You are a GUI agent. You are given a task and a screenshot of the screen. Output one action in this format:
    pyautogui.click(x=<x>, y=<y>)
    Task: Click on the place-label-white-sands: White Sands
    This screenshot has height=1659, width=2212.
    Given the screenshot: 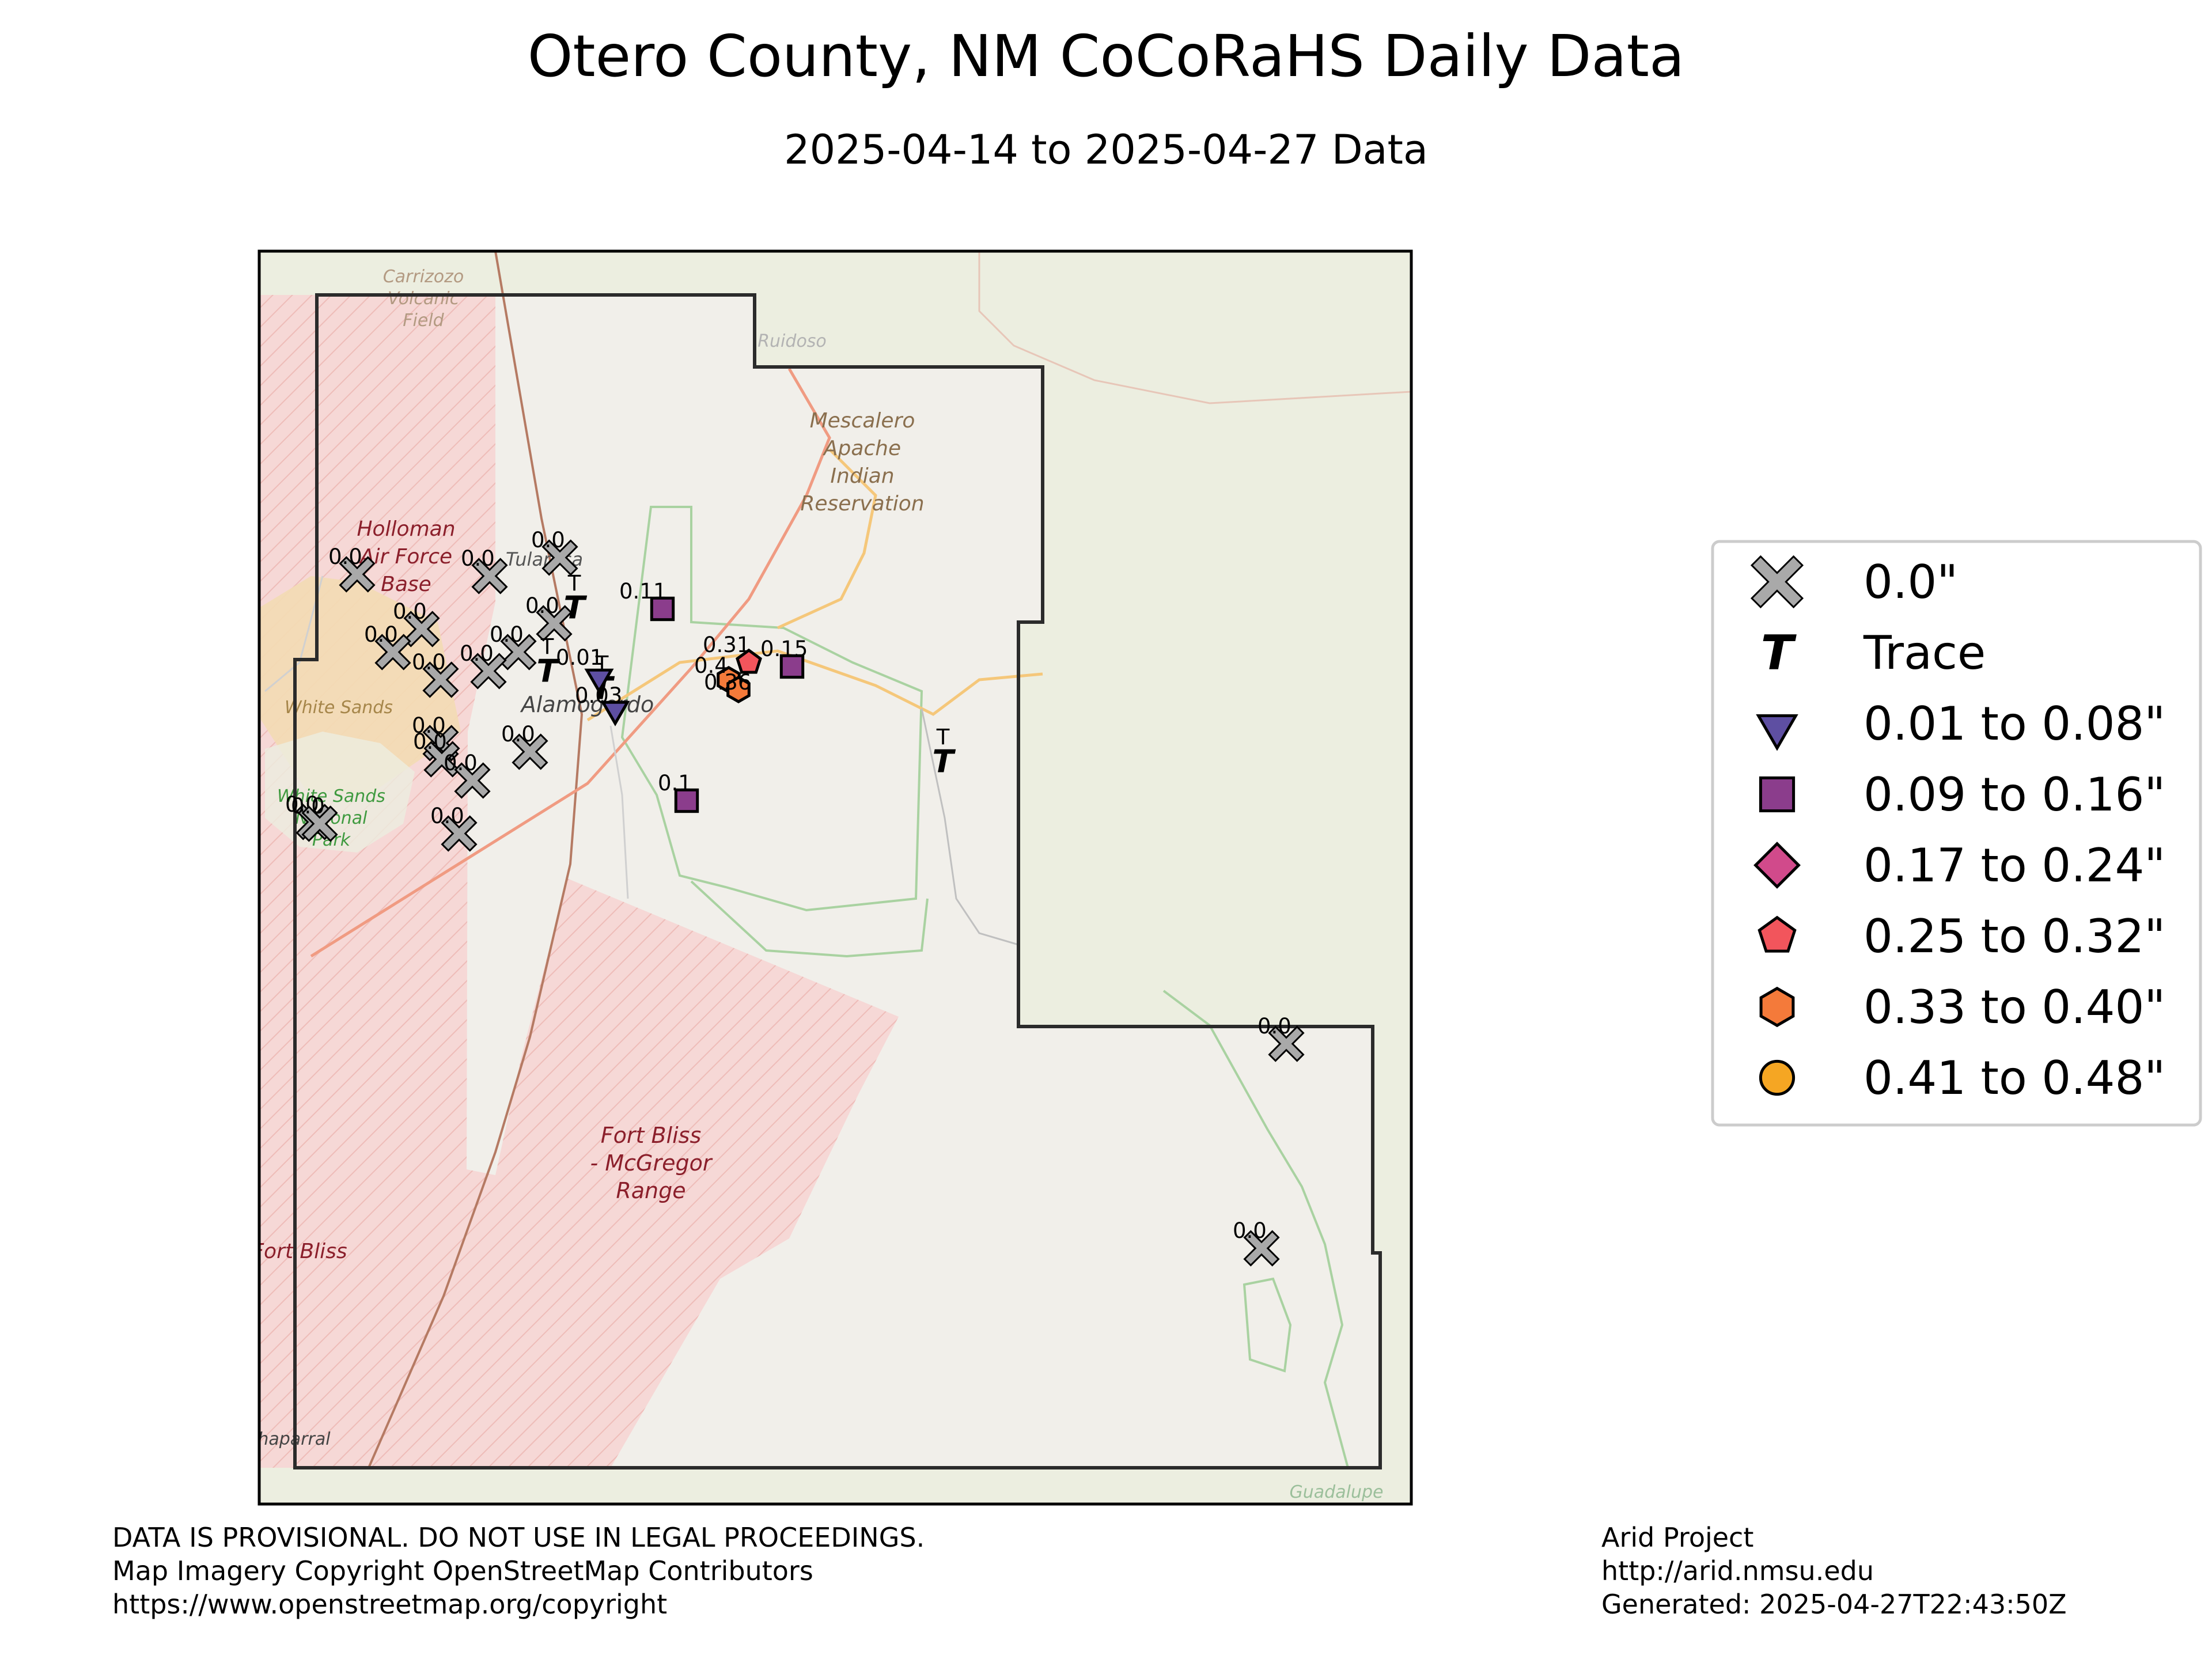 What is the action you would take?
    pyautogui.click(x=339, y=708)
    